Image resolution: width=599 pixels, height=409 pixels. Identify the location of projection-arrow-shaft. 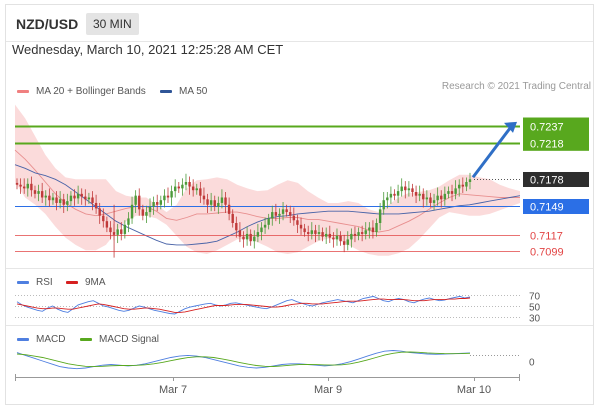
(492, 152).